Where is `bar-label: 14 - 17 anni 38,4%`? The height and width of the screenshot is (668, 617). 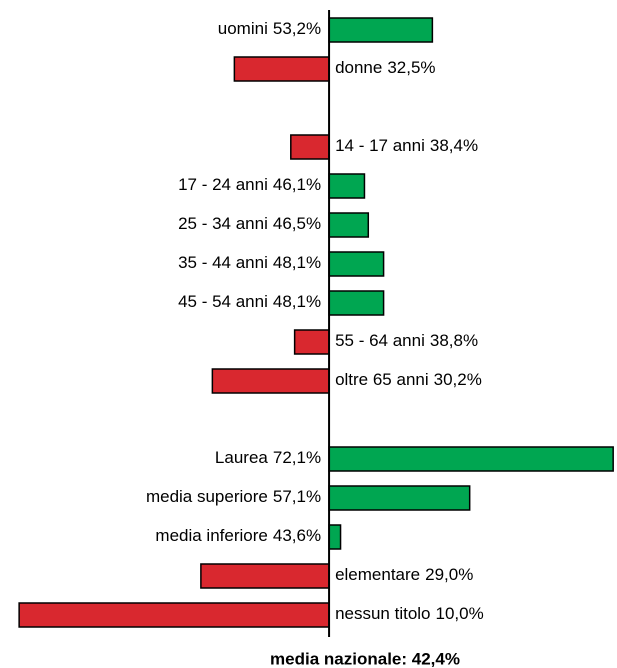 bar-label: 14 - 17 anni 38,4% is located at coordinates (406, 145).